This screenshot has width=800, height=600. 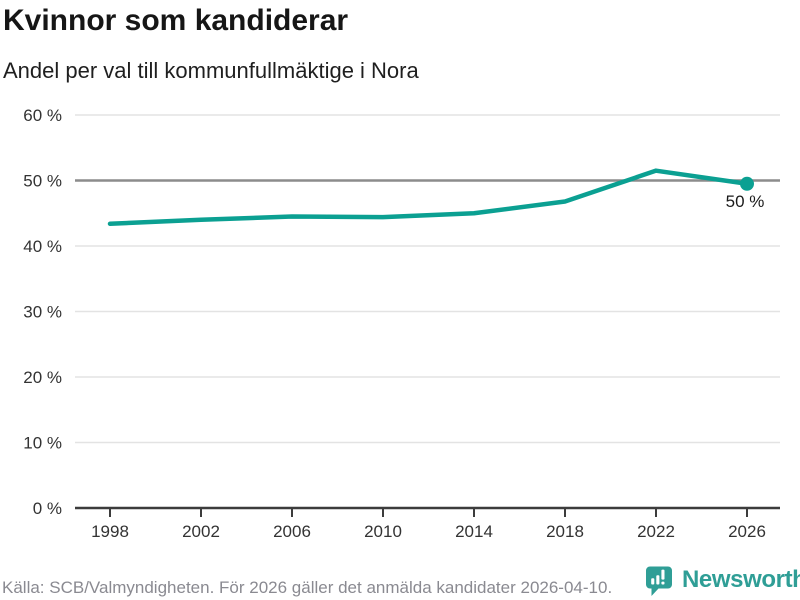 I want to click on end-value-label: 50 %, so click(x=745, y=201).